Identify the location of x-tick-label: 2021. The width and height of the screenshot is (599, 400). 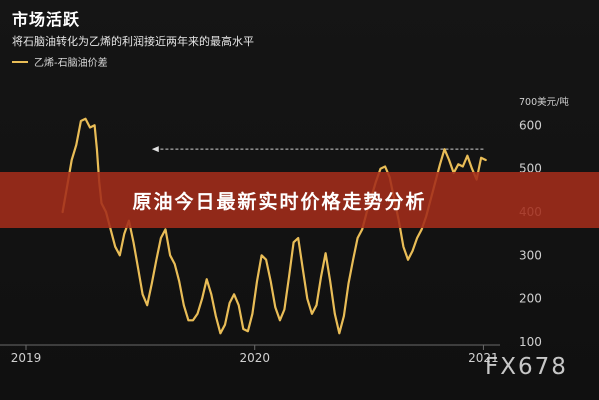
(483, 358).